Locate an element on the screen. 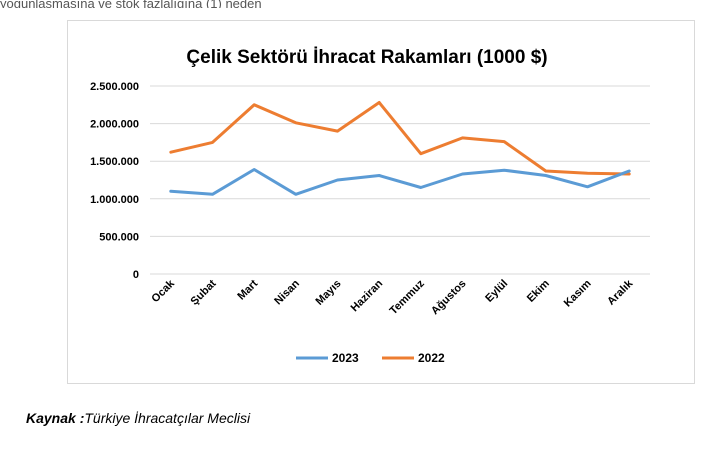 The image size is (716, 467). y-tick-label: 2.500.000 is located at coordinates (114, 87).